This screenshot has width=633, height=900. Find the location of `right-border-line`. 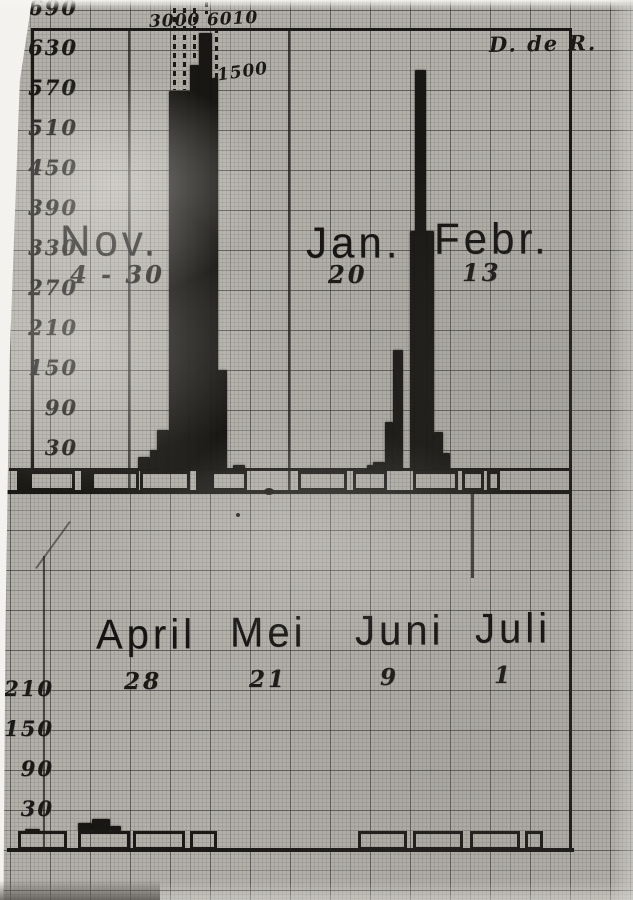

right-border-line is located at coordinates (570, 440).